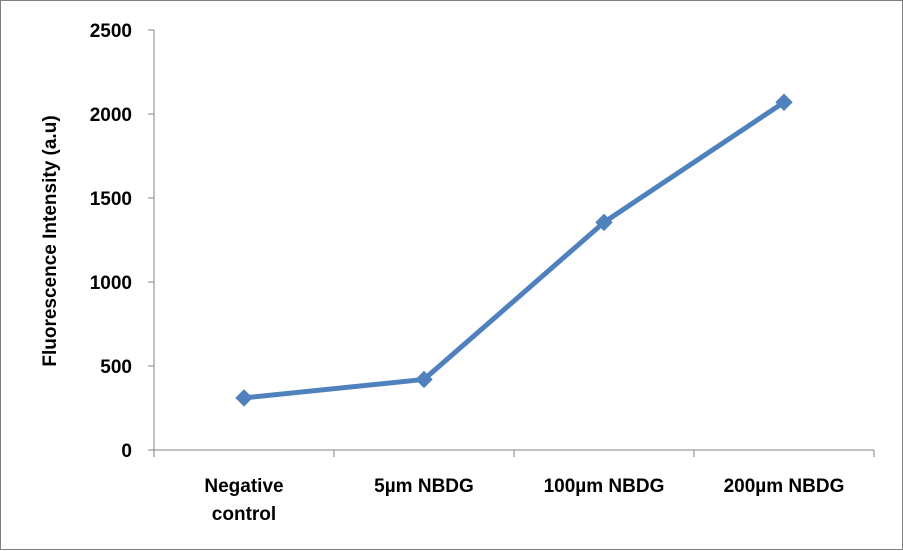 The height and width of the screenshot is (551, 903). I want to click on y-tick-label: 1000, so click(111, 283).